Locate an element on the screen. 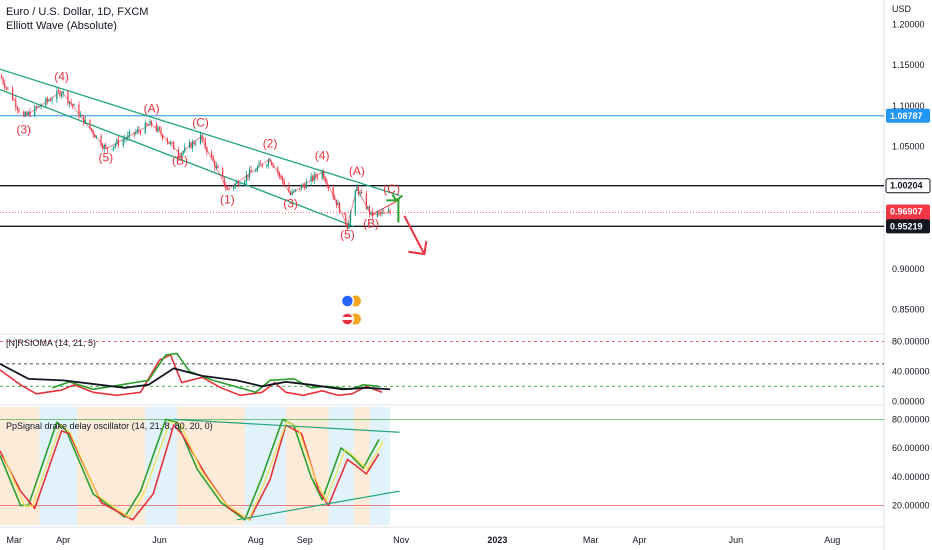 This screenshot has width=932, height=550. price-tag-upper: 1.00204 is located at coordinates (906, 186).